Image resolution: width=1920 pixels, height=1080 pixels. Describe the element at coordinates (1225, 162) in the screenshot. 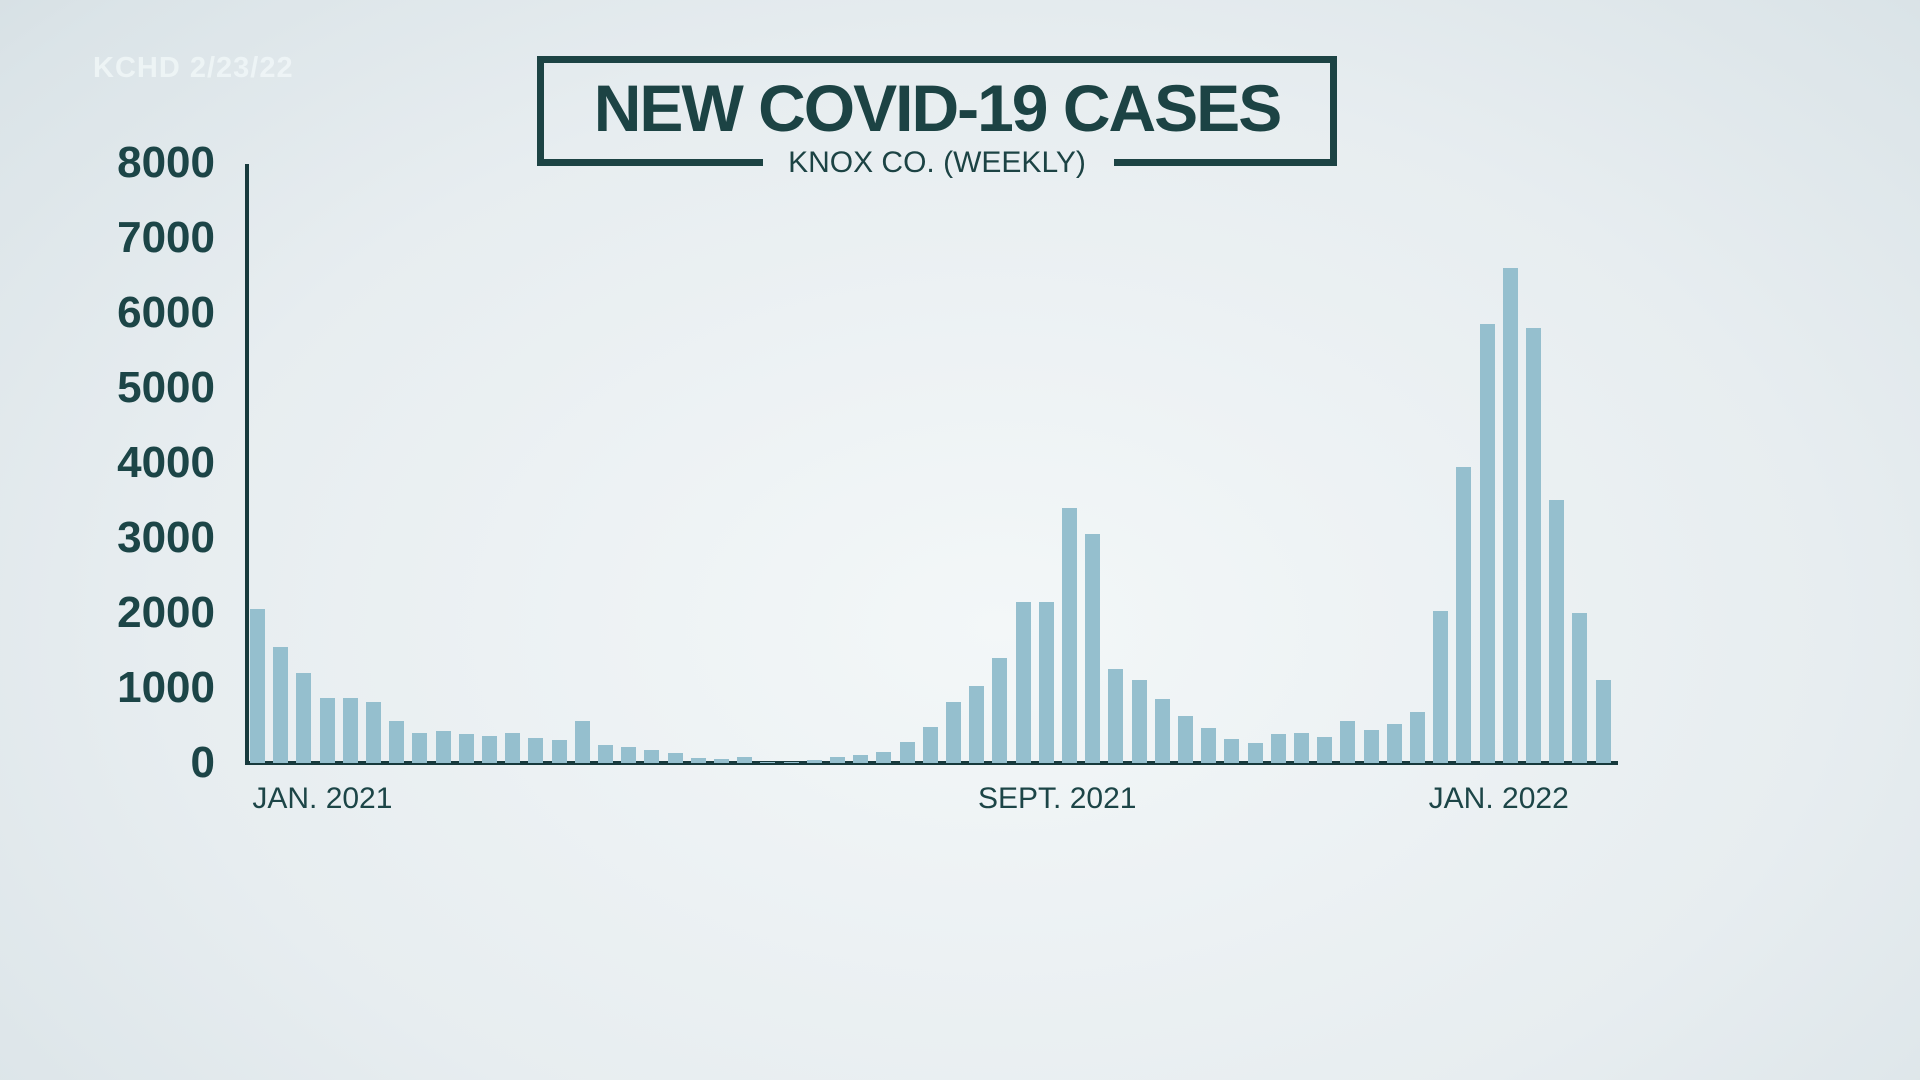

I see `title-box-border-bottom-right` at that location.